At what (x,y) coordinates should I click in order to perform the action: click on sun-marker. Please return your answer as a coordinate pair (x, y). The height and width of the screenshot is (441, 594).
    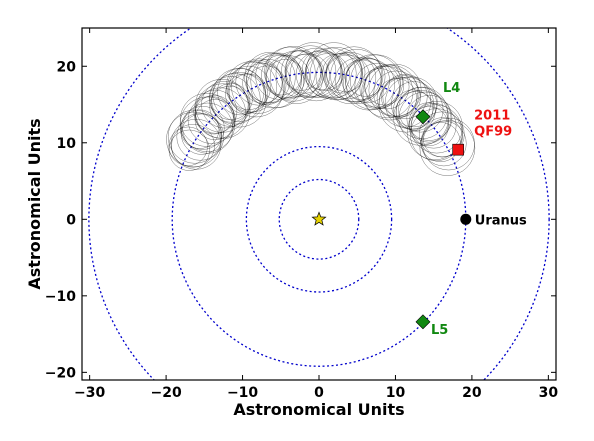
    Looking at the image, I should click on (319, 218).